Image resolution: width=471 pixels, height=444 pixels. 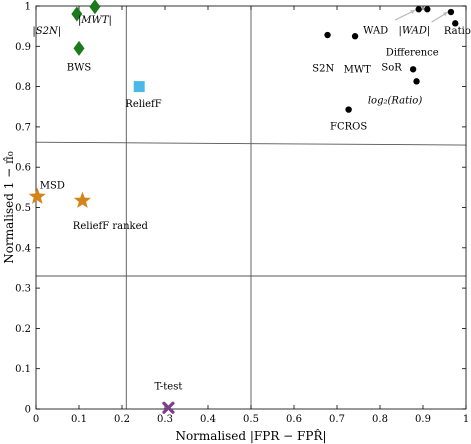 What do you see at coordinates (412, 53) in the screenshot?
I see `point-difference-label: Difference` at bounding box center [412, 53].